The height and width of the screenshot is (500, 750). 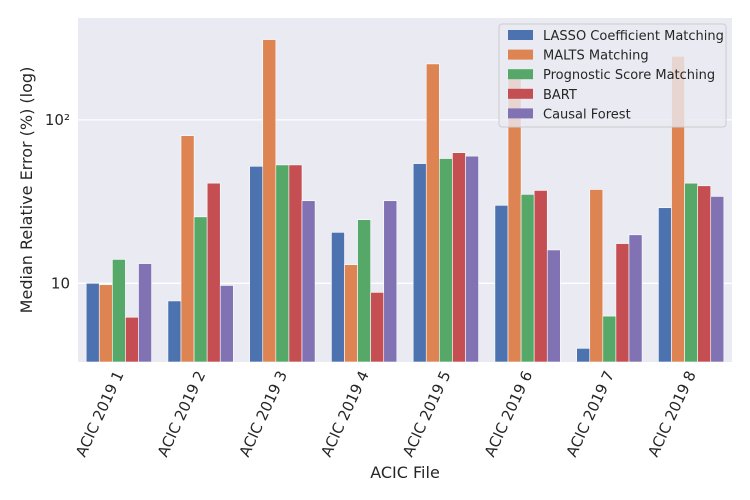 I want to click on x-tick-label: ACIC 2019 7, so click(x=590, y=414).